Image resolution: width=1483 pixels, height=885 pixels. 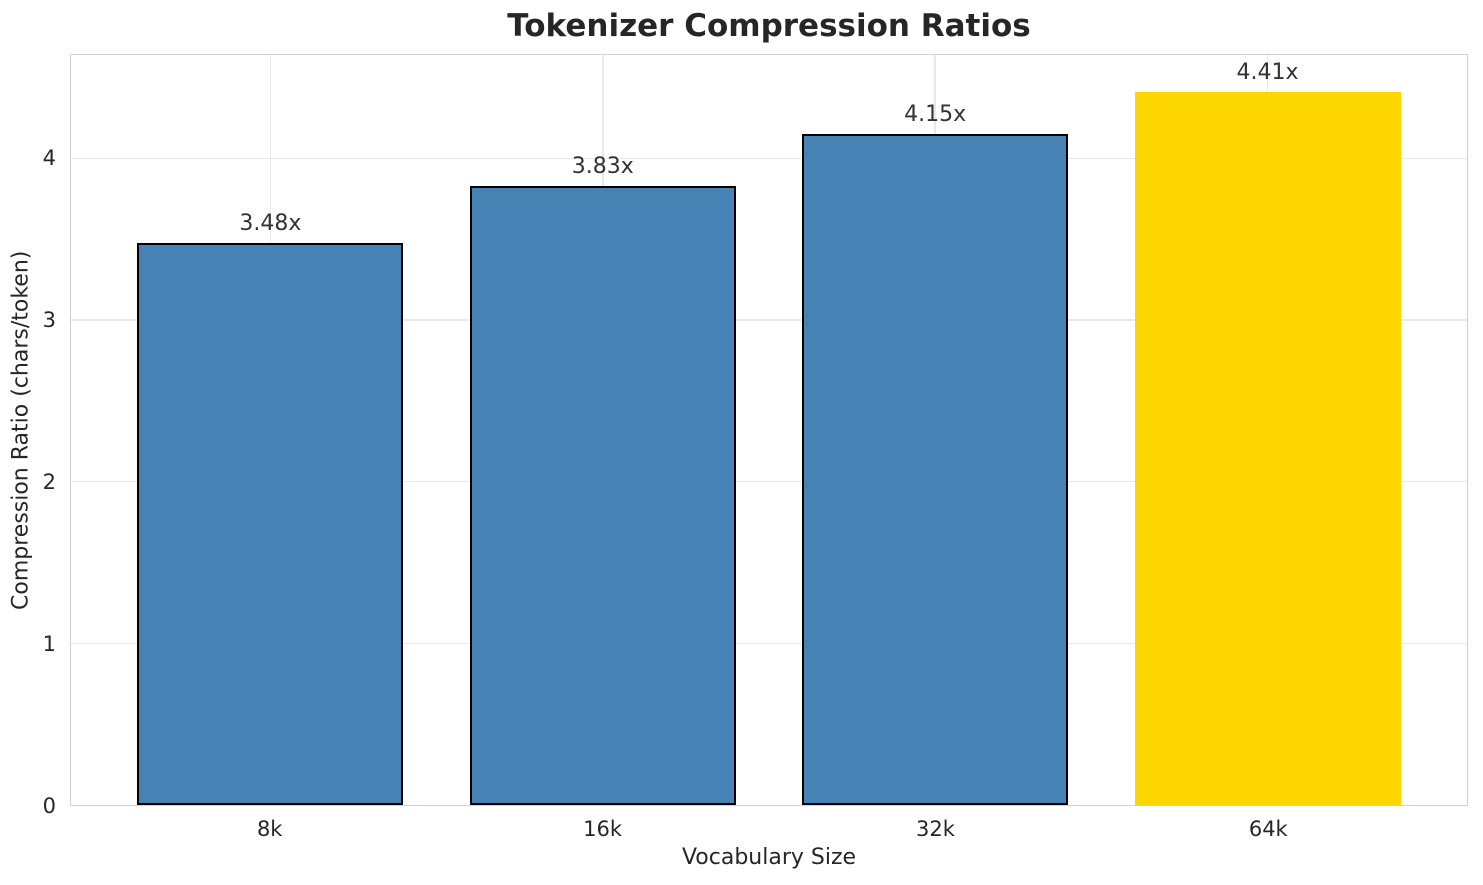 What do you see at coordinates (602, 166) in the screenshot?
I see `bar-value-label-16k: 3.83x` at bounding box center [602, 166].